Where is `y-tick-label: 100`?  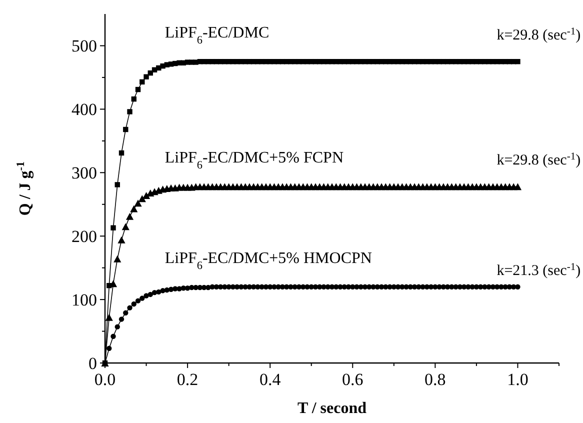
y-tick-label: 100 is located at coordinates (84, 300).